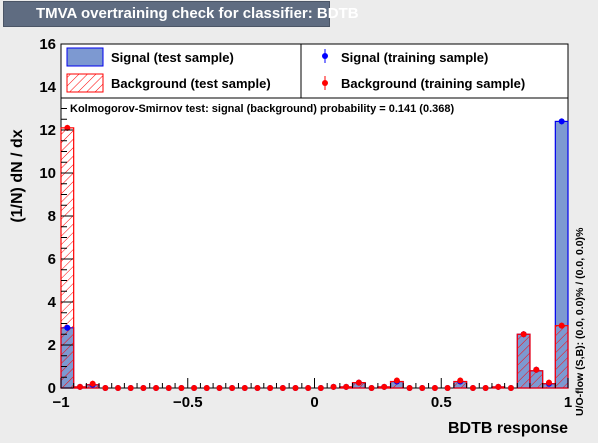 The width and height of the screenshot is (598, 443). I want to click on y-tick-label: 10, so click(47, 173).